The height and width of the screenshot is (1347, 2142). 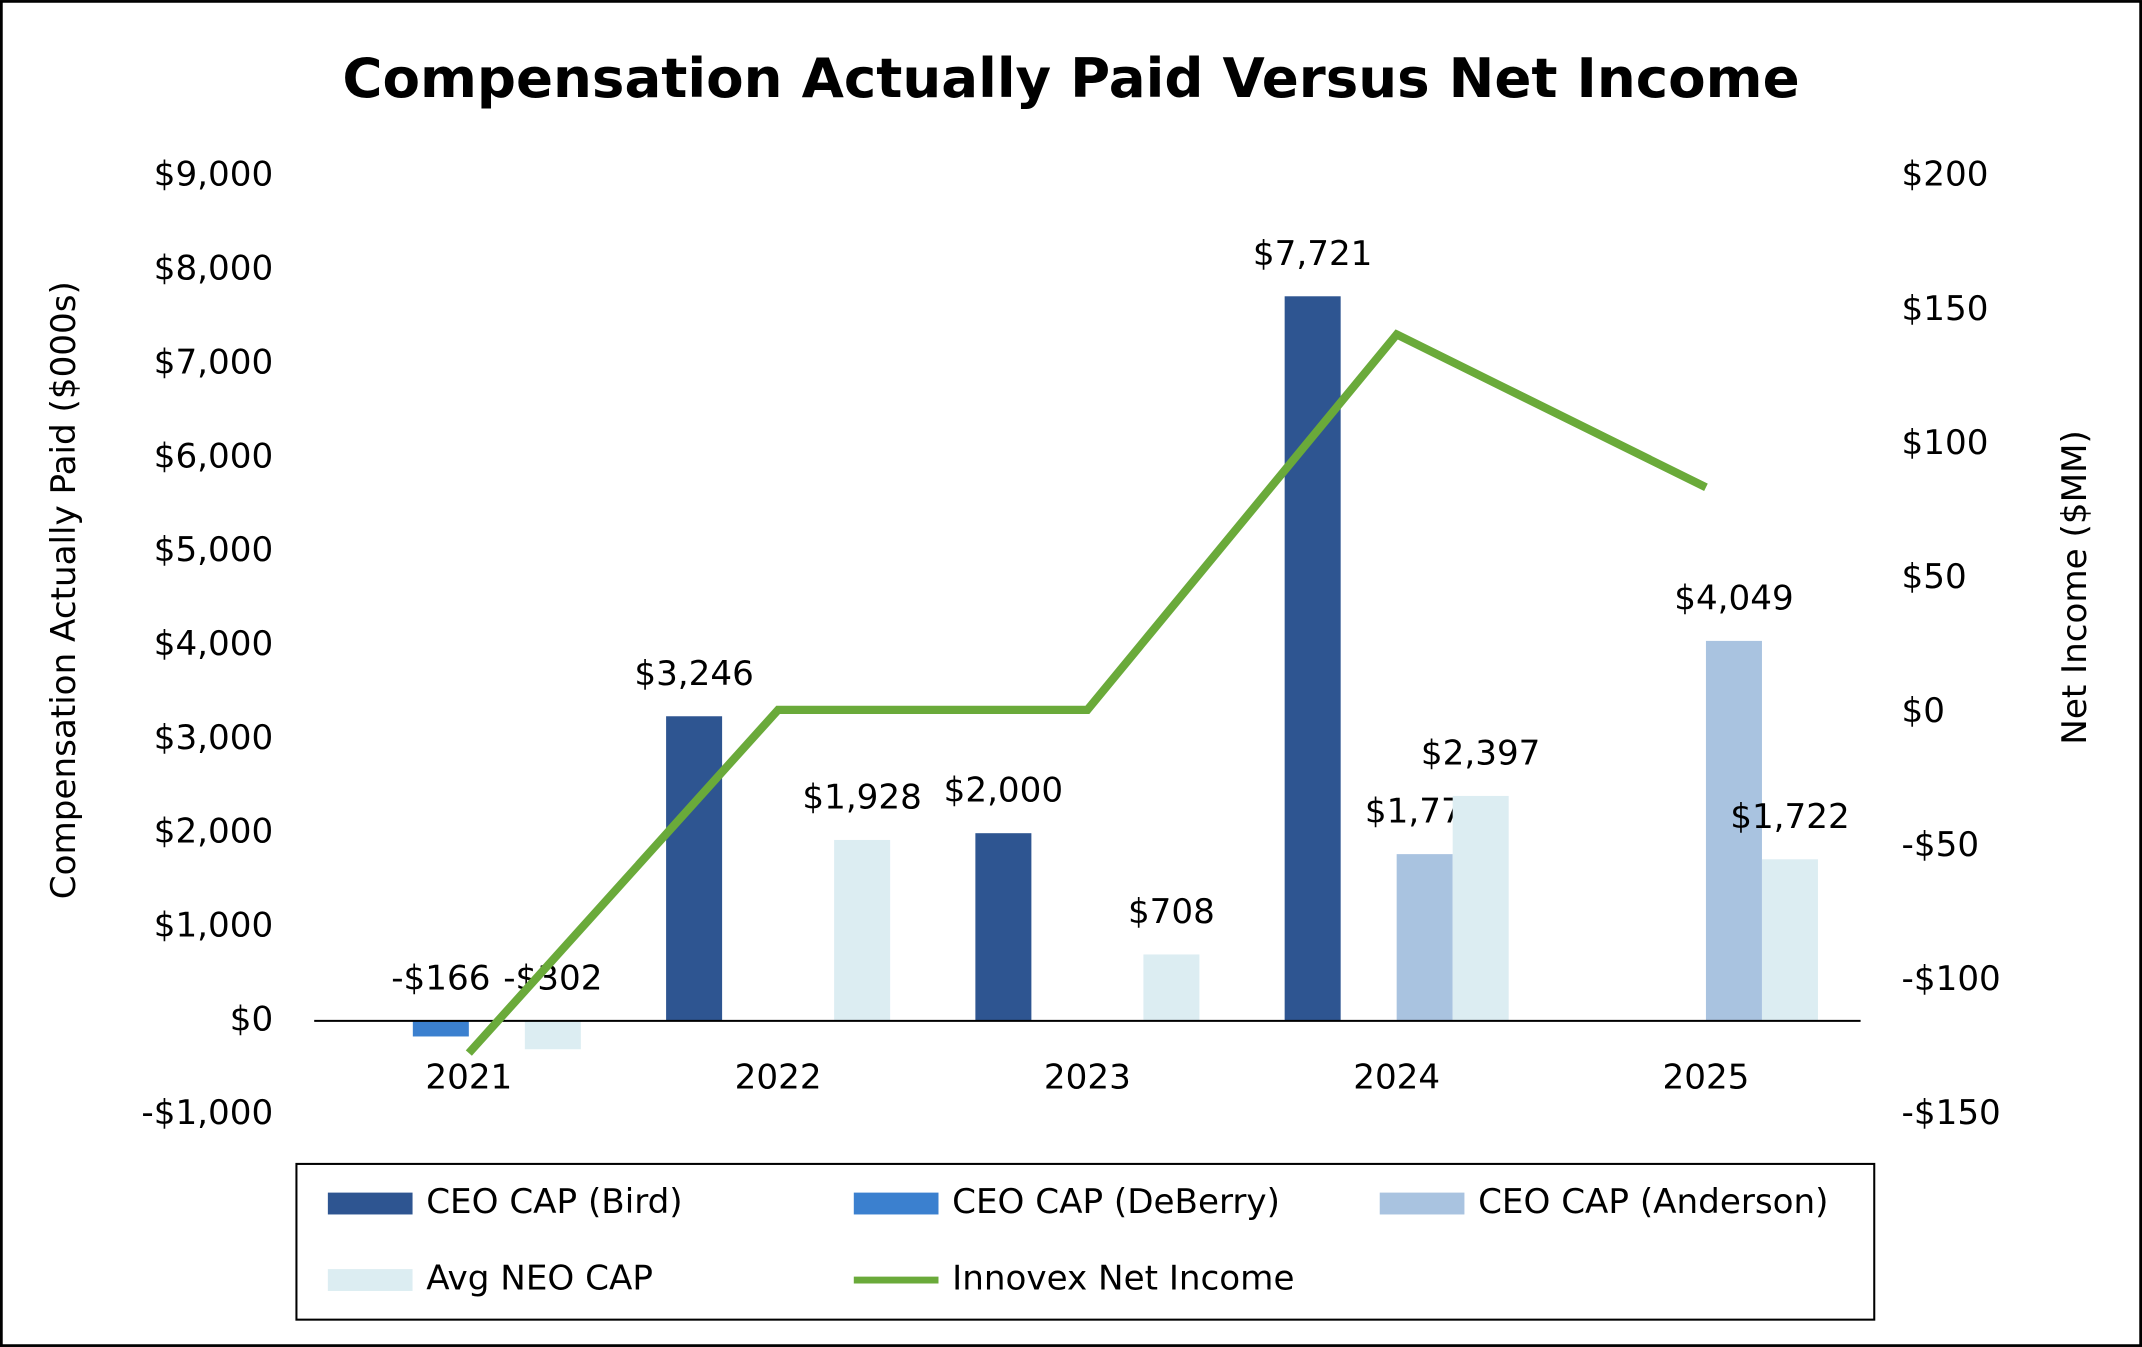 What do you see at coordinates (1789, 817) in the screenshot?
I see `data-label: $1,722` at bounding box center [1789, 817].